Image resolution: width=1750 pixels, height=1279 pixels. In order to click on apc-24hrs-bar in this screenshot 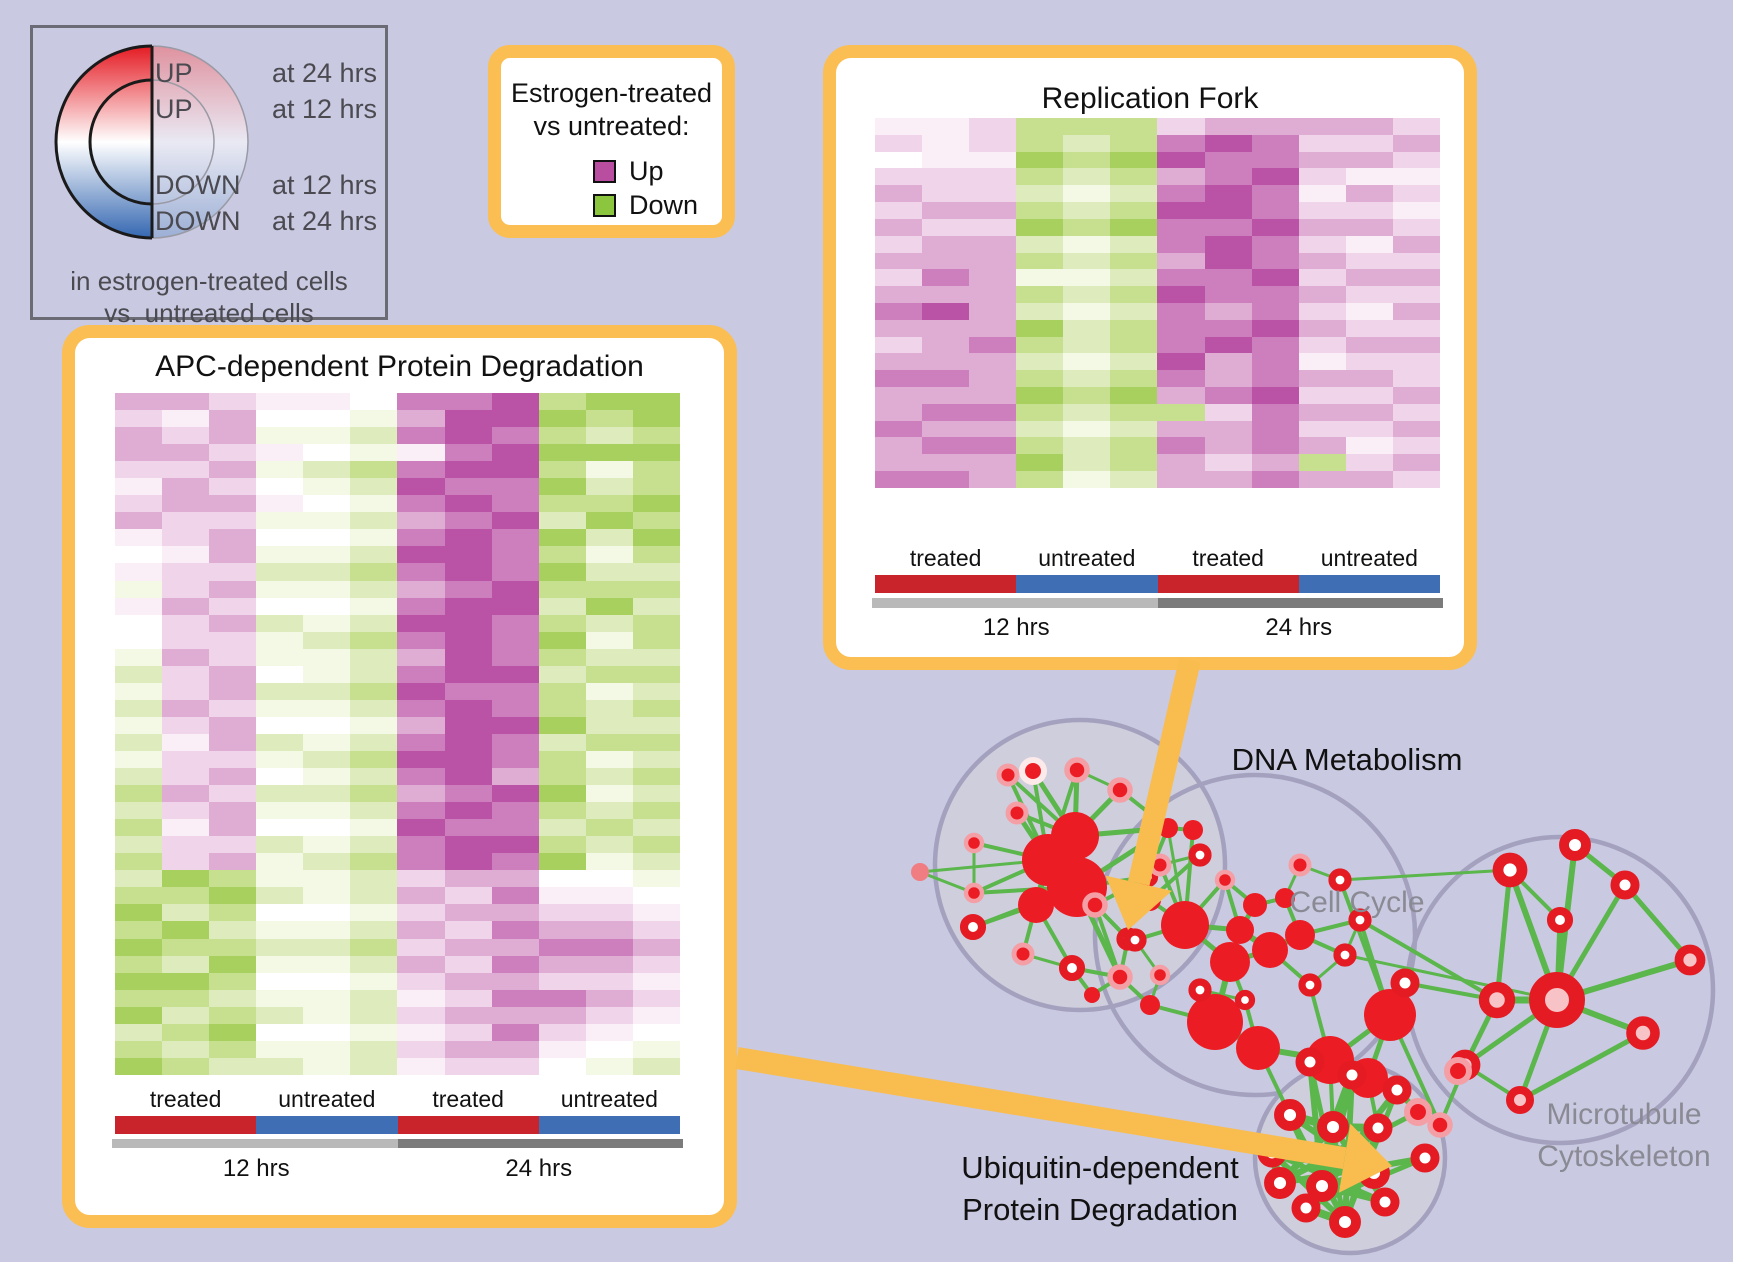, I will do `click(540, 1143)`.